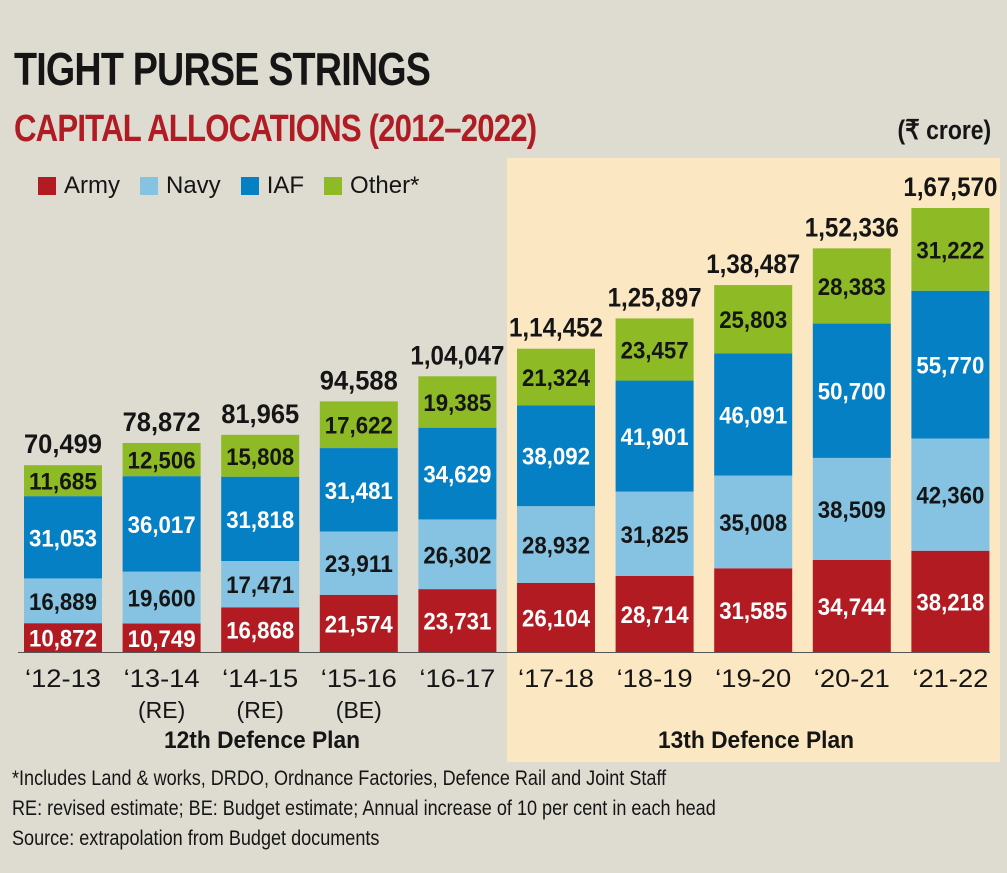 The width and height of the screenshot is (1007, 873). What do you see at coordinates (359, 679) in the screenshot?
I see `x-tick-label-3: ‘15-16` at bounding box center [359, 679].